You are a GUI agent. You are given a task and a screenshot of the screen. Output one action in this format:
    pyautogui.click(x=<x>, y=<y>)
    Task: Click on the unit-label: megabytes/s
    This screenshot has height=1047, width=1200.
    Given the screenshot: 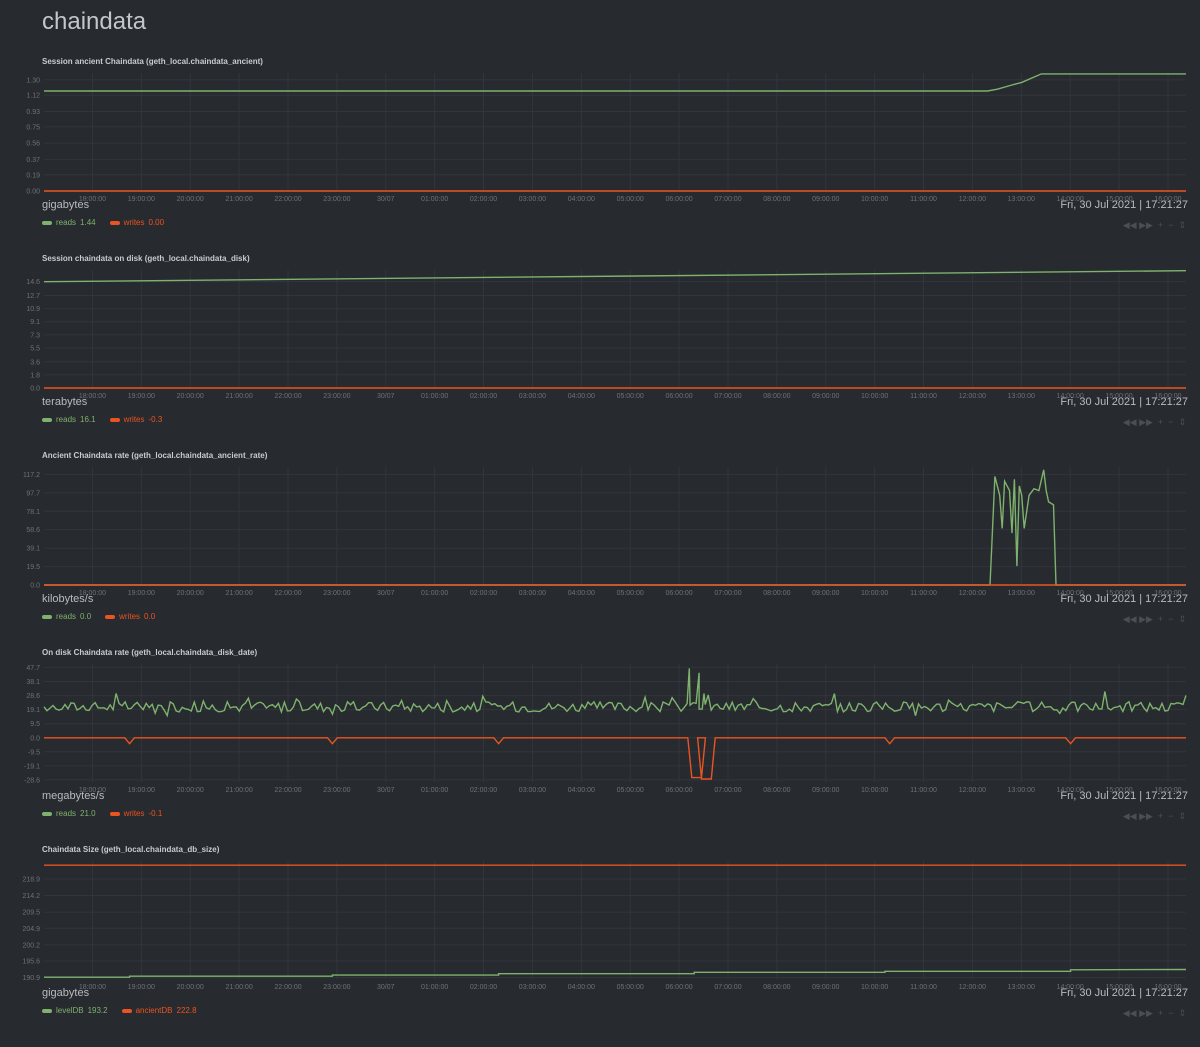 What is the action you would take?
    pyautogui.click(x=73, y=796)
    